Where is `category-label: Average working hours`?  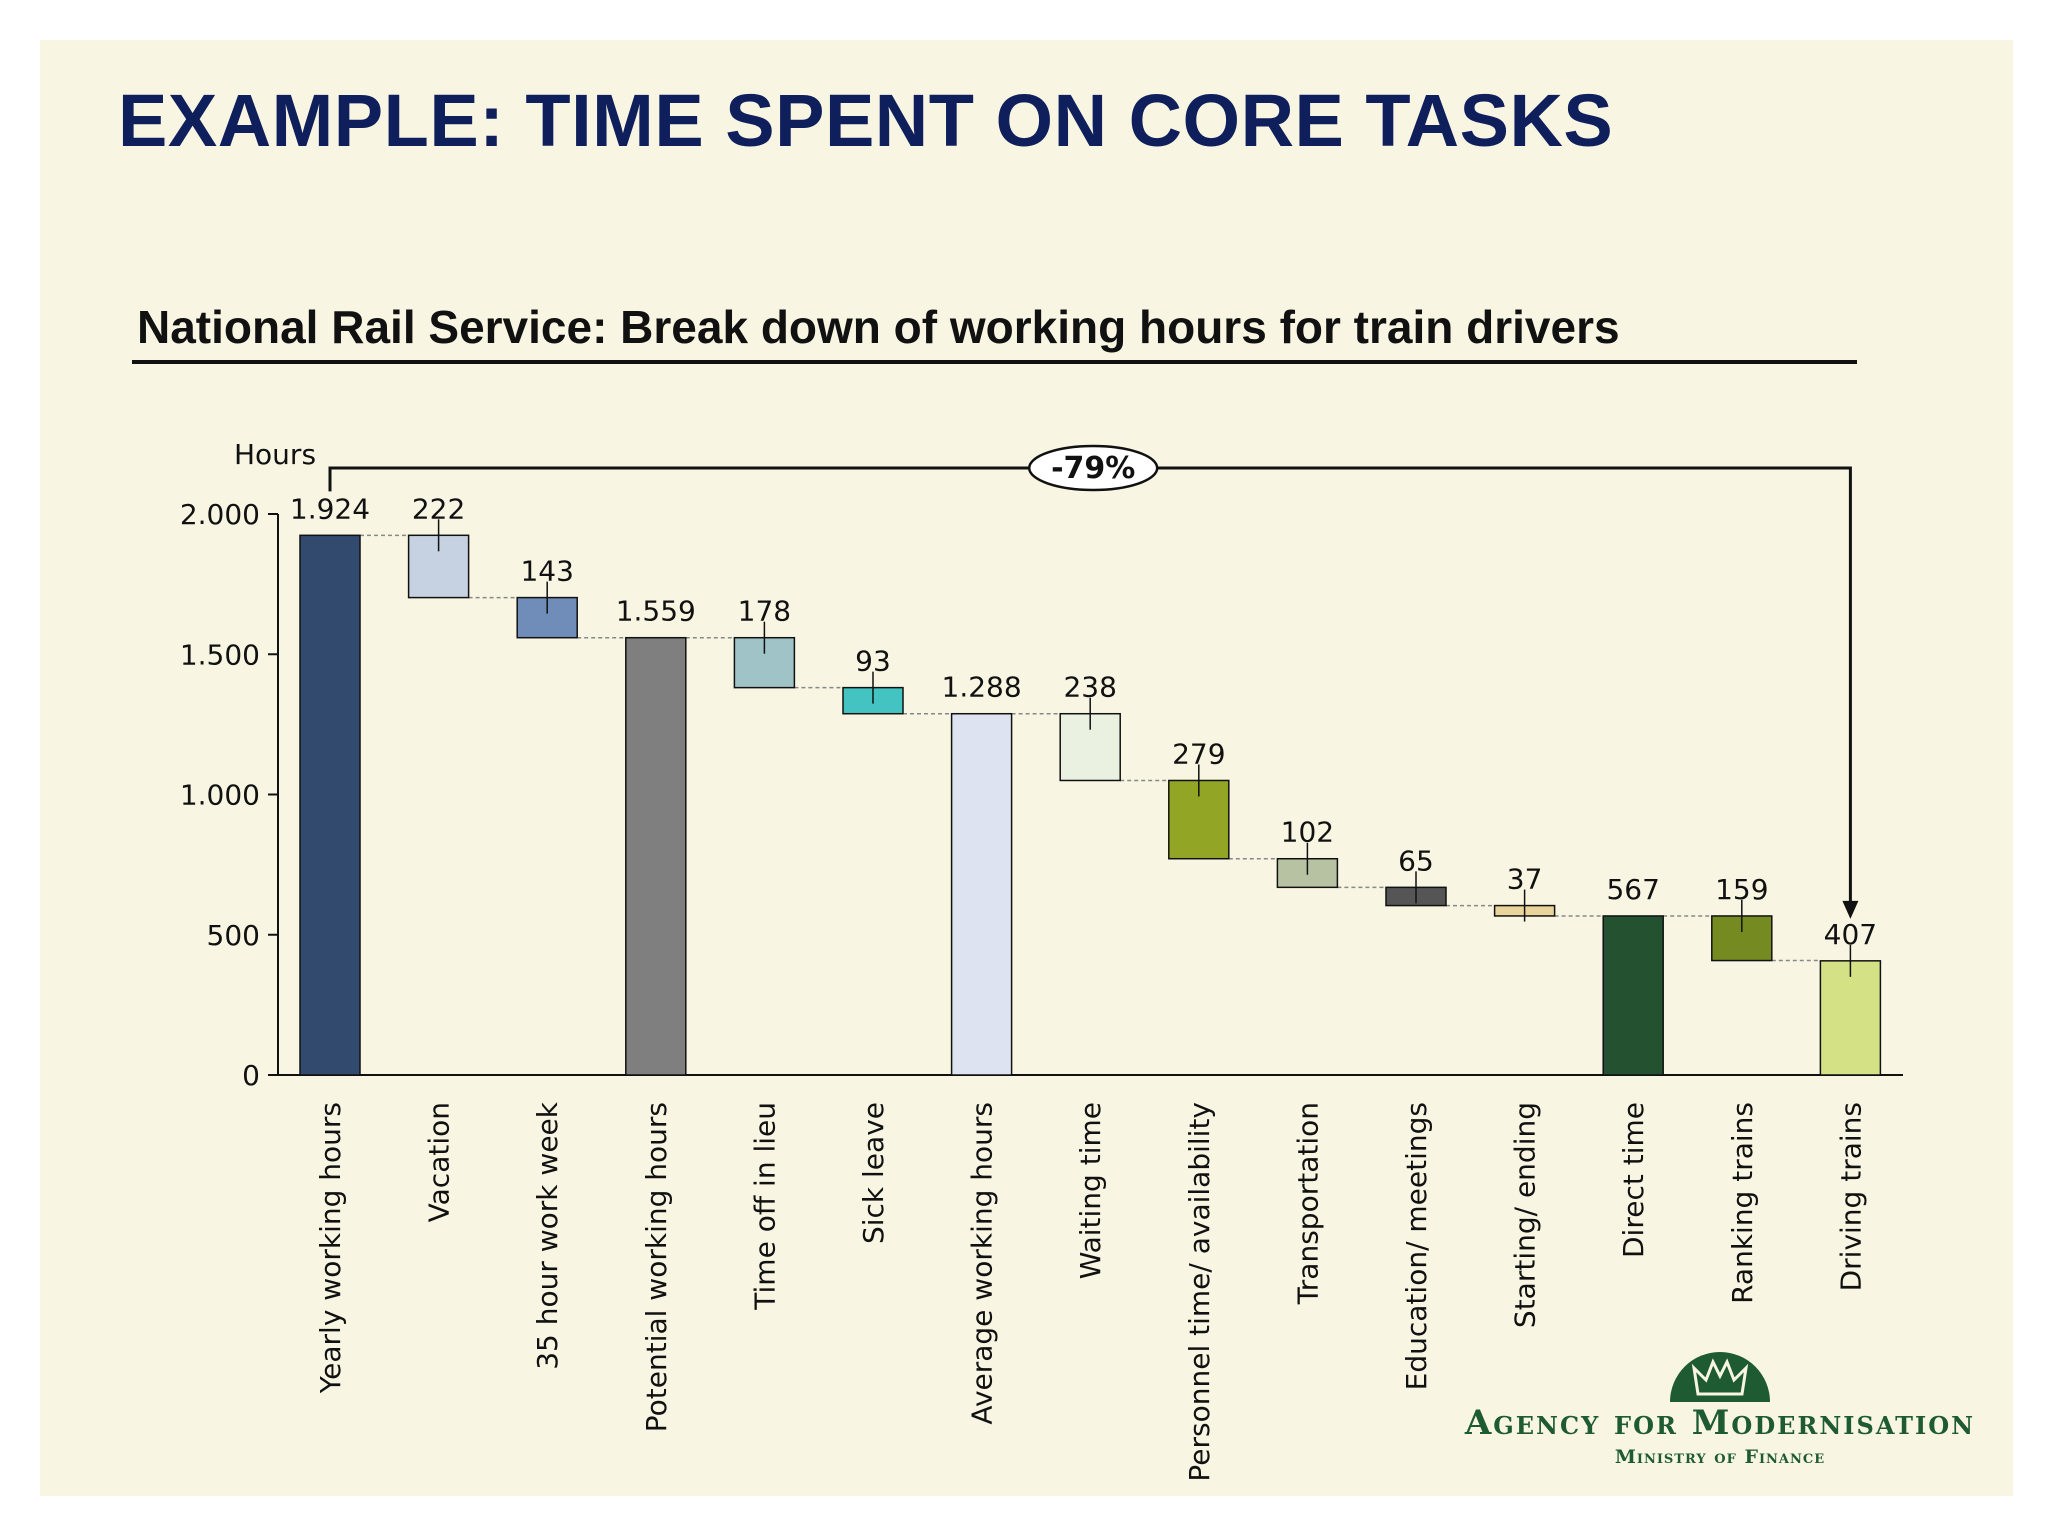
category-label: Average working hours is located at coordinates (982, 1263).